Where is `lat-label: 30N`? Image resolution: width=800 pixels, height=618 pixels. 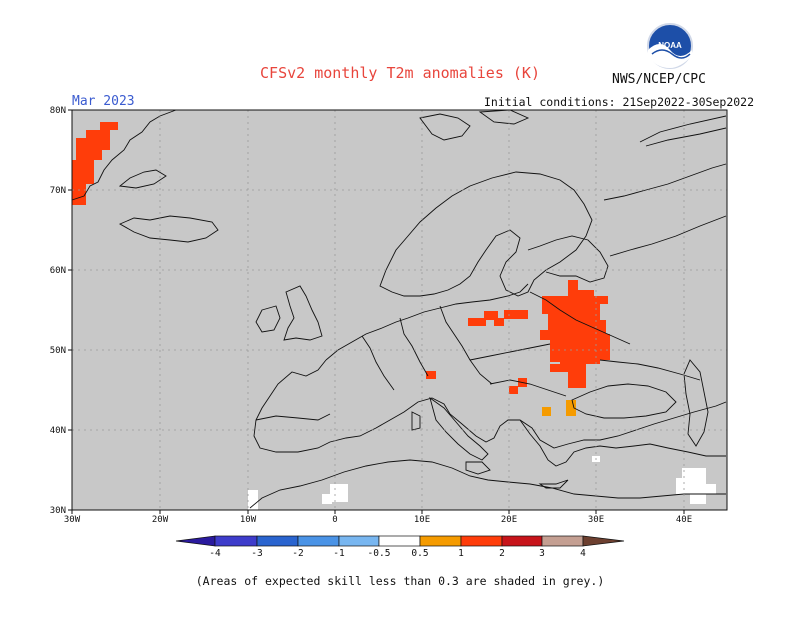
lat-label: 30N is located at coordinates (58, 511).